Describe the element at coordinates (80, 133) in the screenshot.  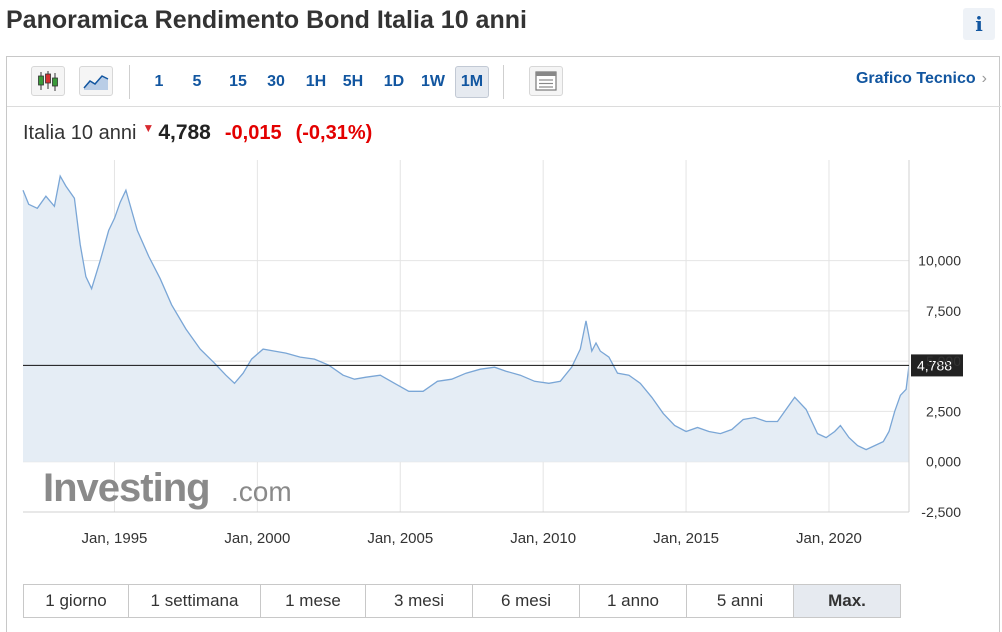
I see `instrument-name: Italia 10 anni` at that location.